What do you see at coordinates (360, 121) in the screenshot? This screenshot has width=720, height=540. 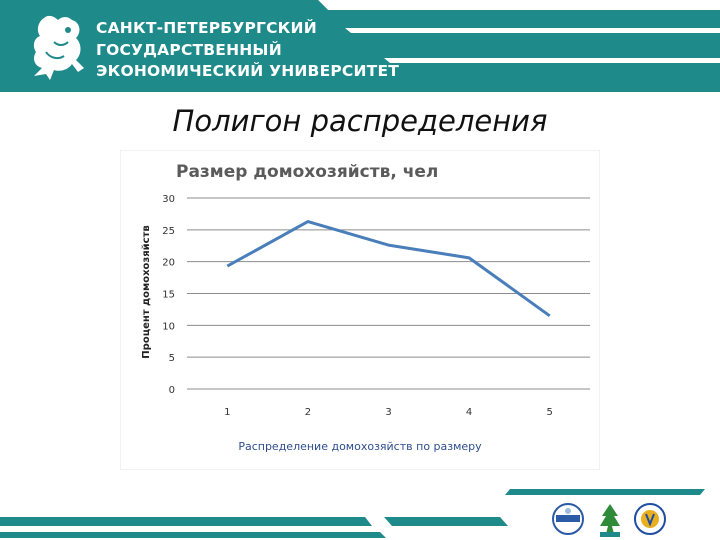 I see `slide-title: Полигон распределения` at bounding box center [360, 121].